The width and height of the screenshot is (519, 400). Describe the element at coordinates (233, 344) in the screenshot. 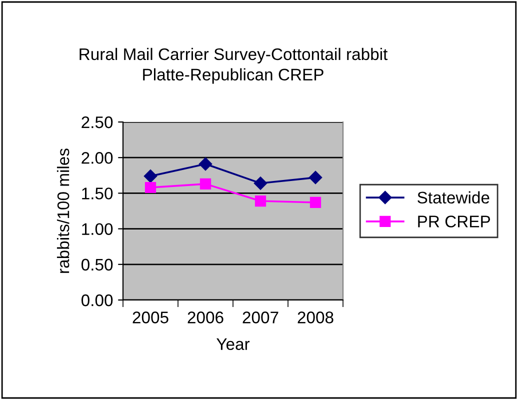

I see `x-axis-title: Year` at that location.